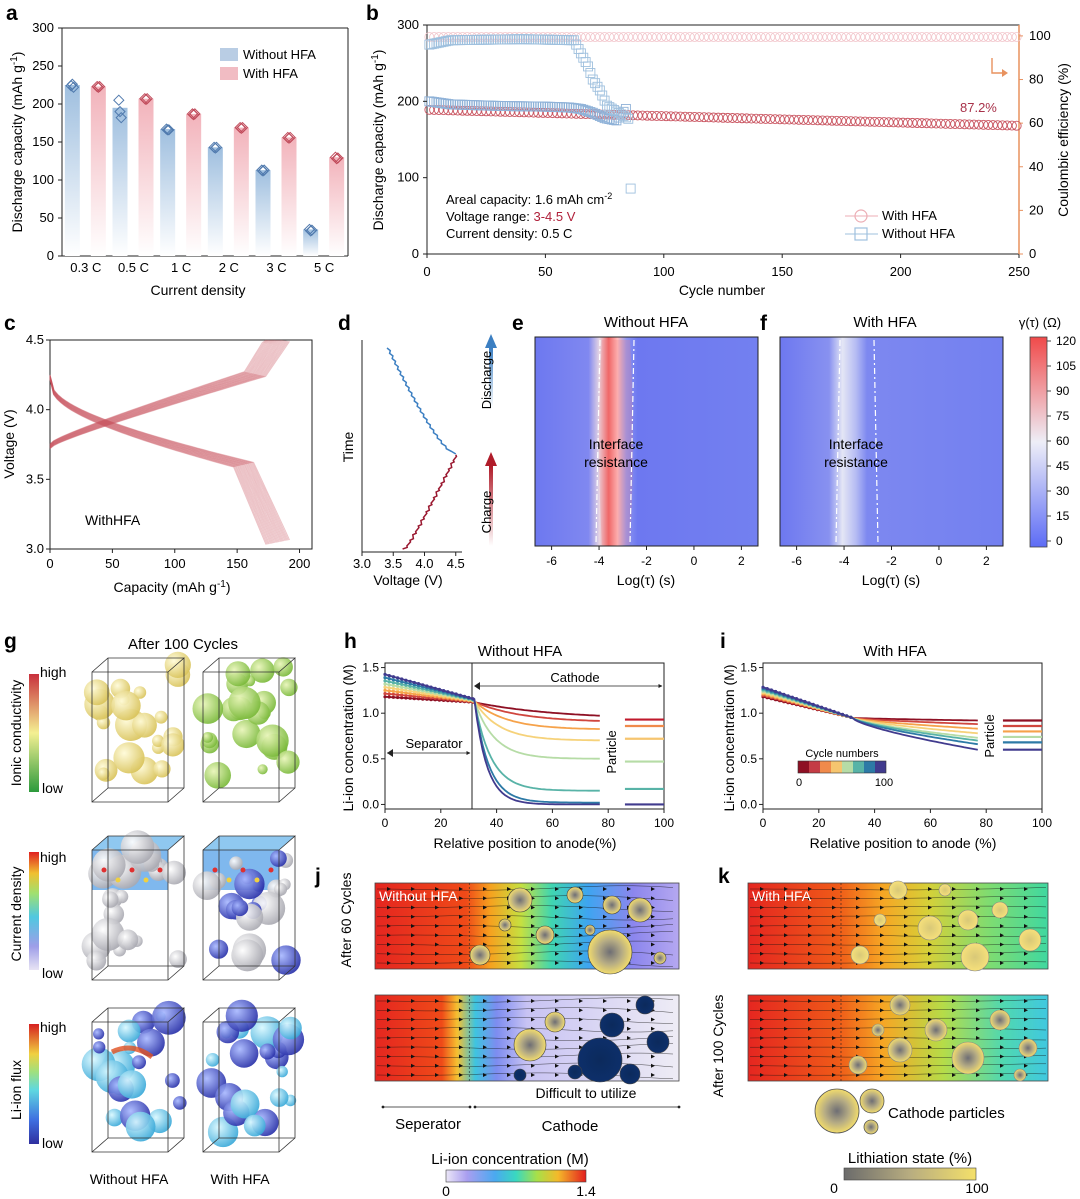 This screenshot has width=1080, height=1199. Describe the element at coordinates (989, 735) in the screenshot. I see `particle-label-i: Particle` at that location.